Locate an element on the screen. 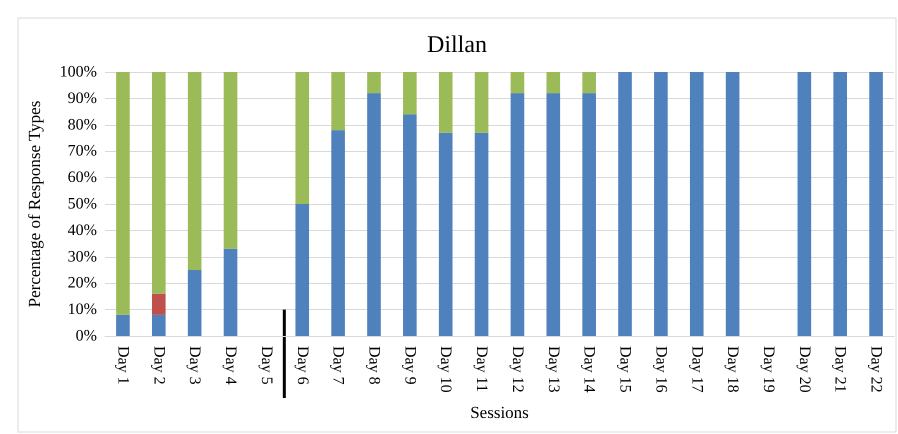 The image size is (898, 434). x-tick-label: Day 21 is located at coordinates (840, 369).